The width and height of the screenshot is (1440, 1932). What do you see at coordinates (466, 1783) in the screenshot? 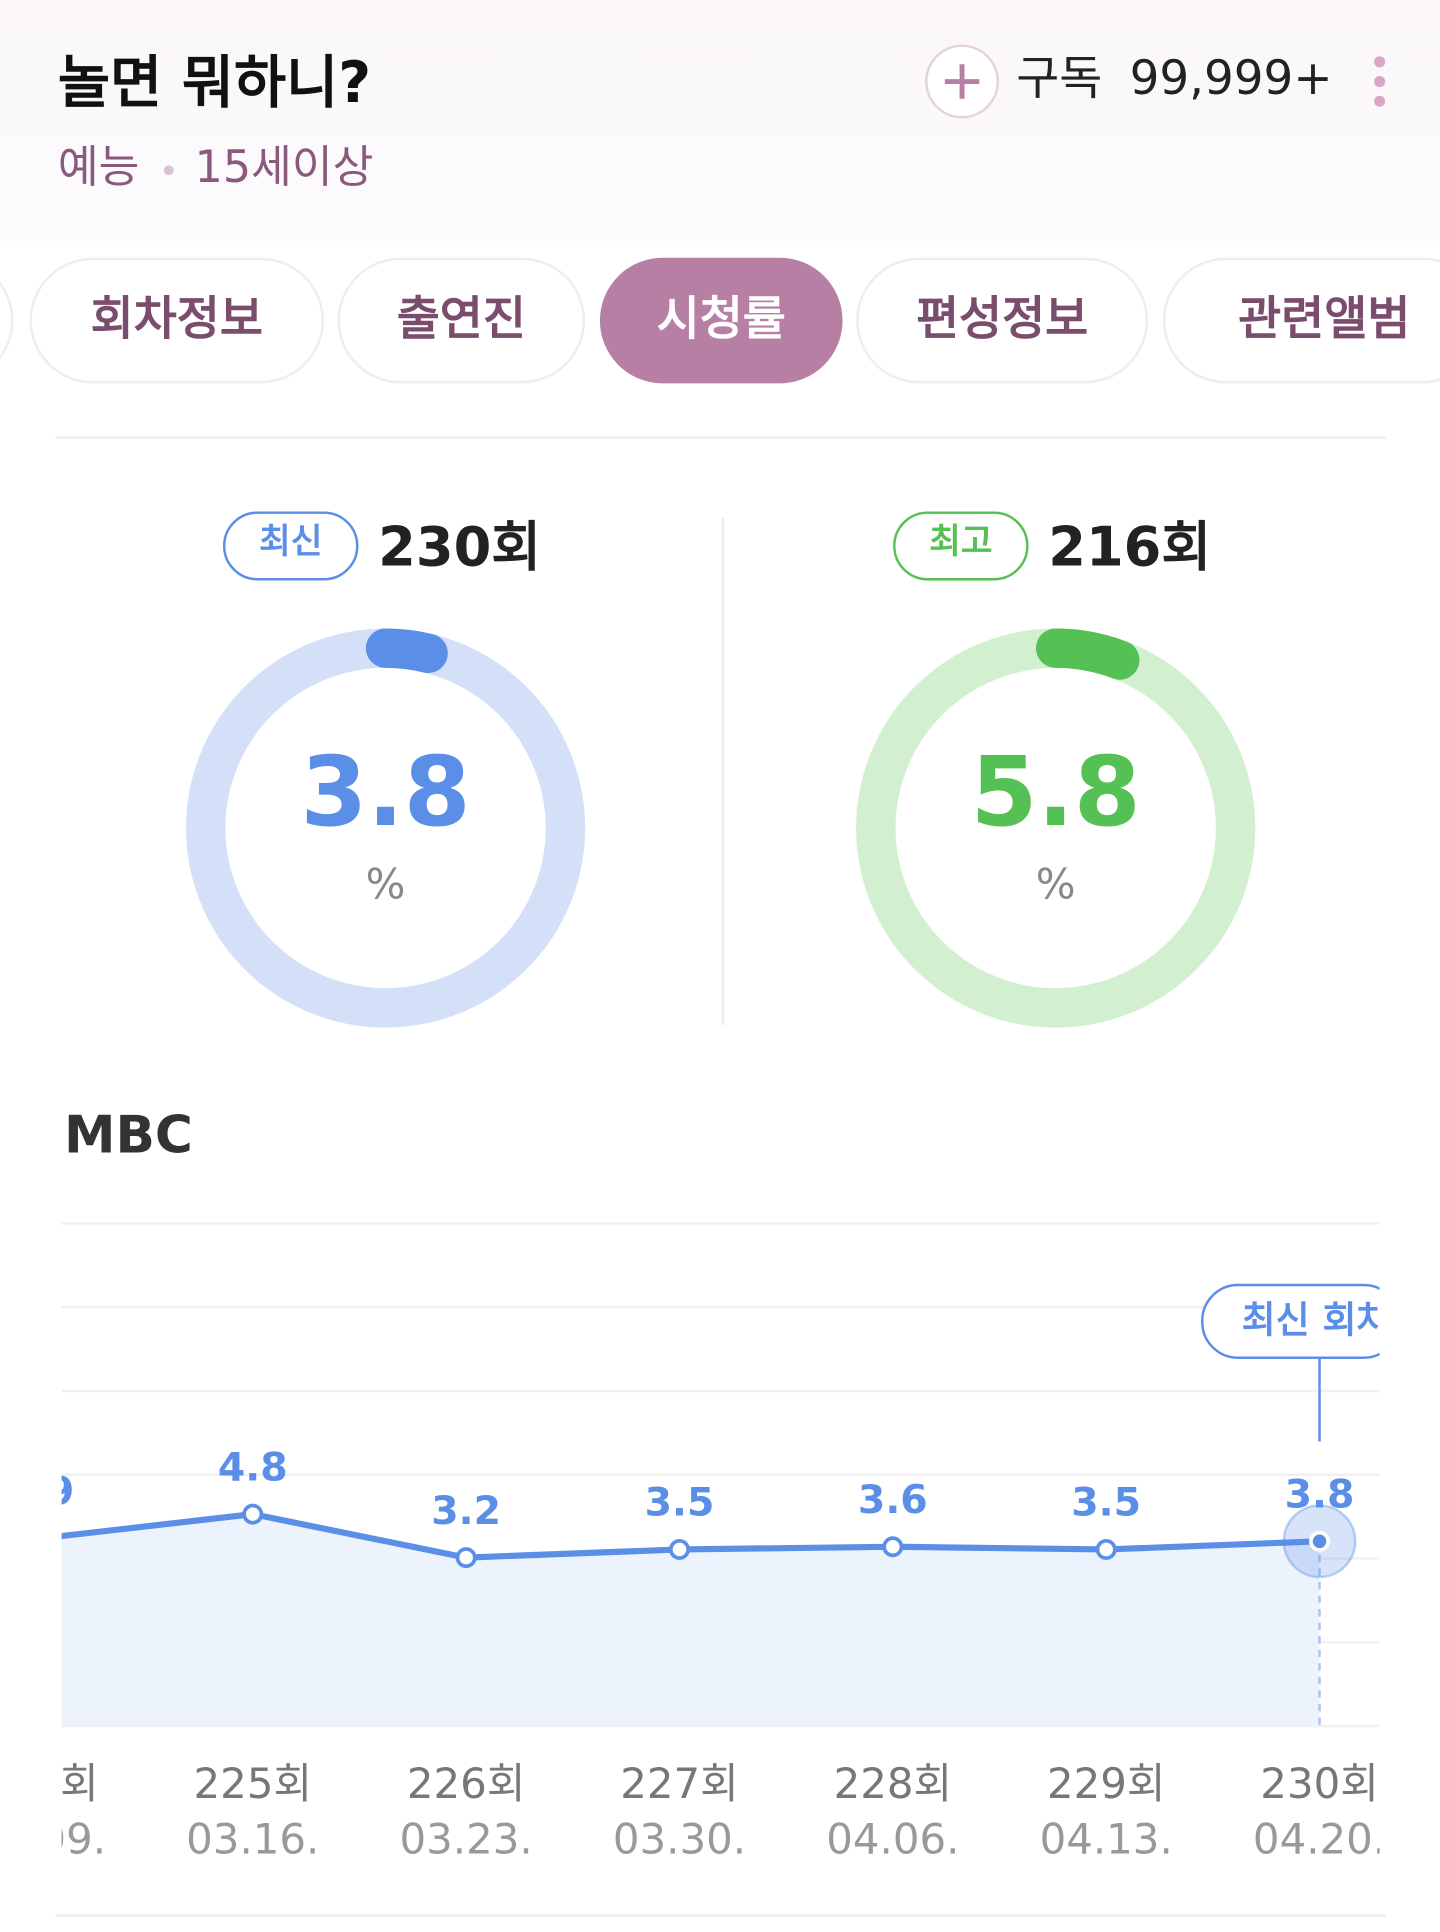
I see `x-tick-label: 226회` at bounding box center [466, 1783].